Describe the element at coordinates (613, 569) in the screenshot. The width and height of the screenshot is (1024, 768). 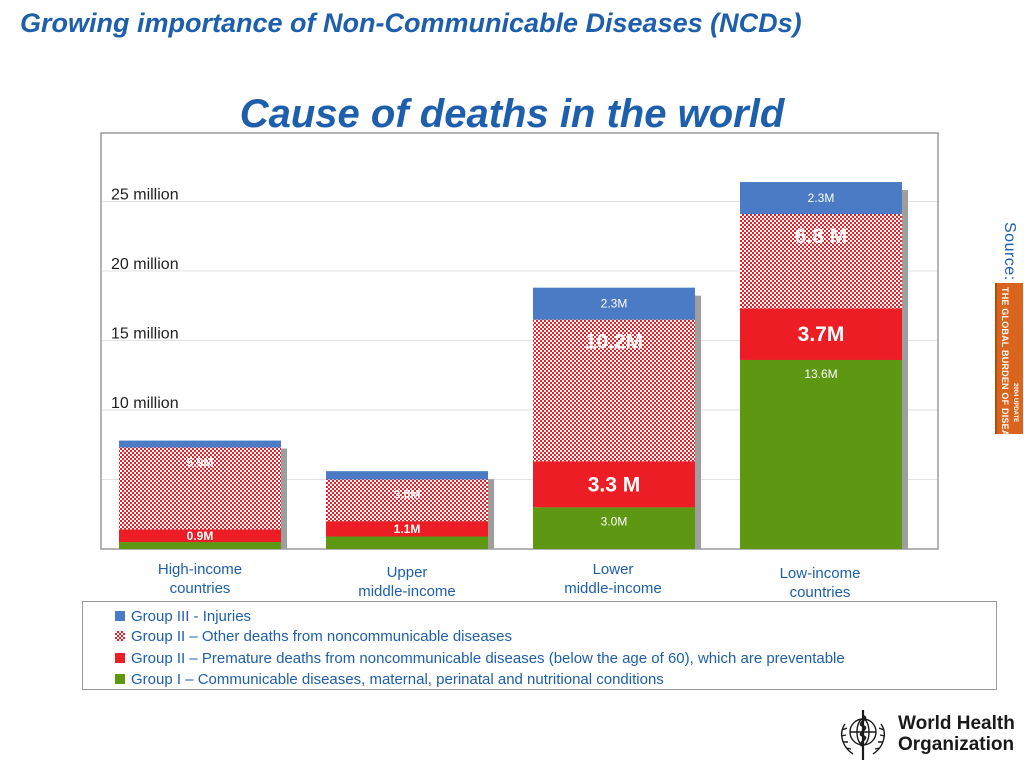
I see `category-label-line: Lower` at that location.